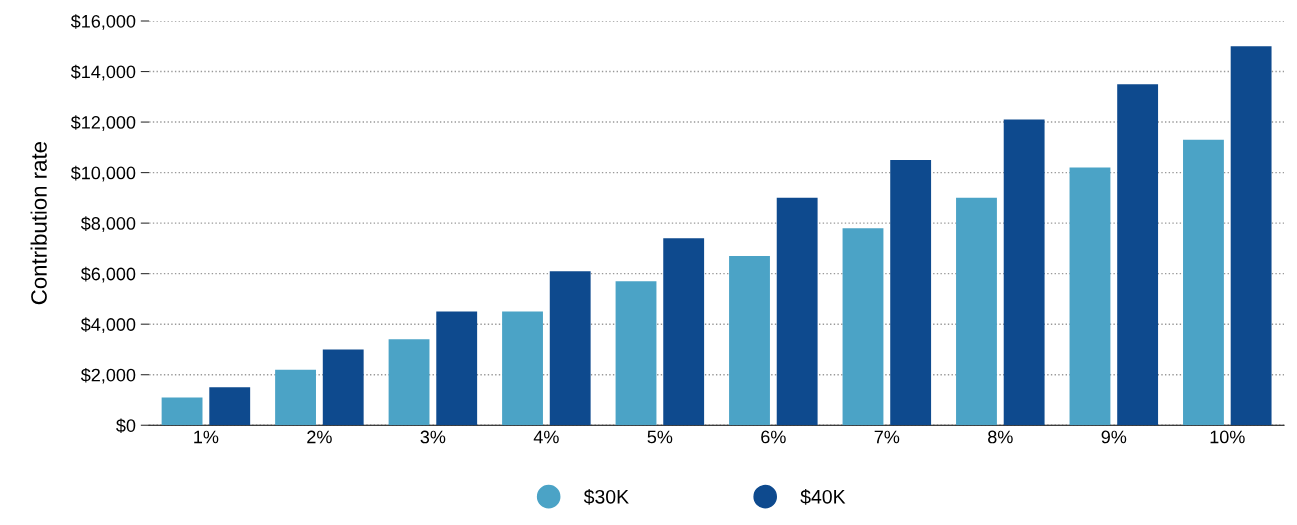 This screenshot has height=525, width=1297. Describe the element at coordinates (1000, 437) in the screenshot. I see `x-tick-label: 8%` at that location.